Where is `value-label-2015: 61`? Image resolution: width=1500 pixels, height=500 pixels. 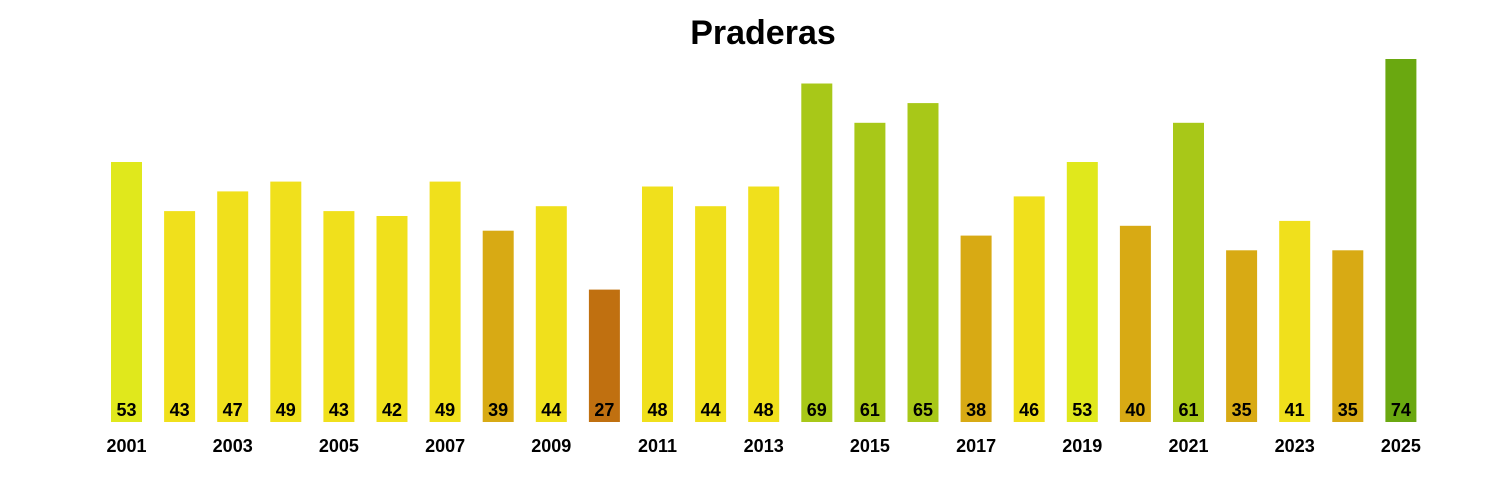 value-label-2015: 61 is located at coordinates (870, 410).